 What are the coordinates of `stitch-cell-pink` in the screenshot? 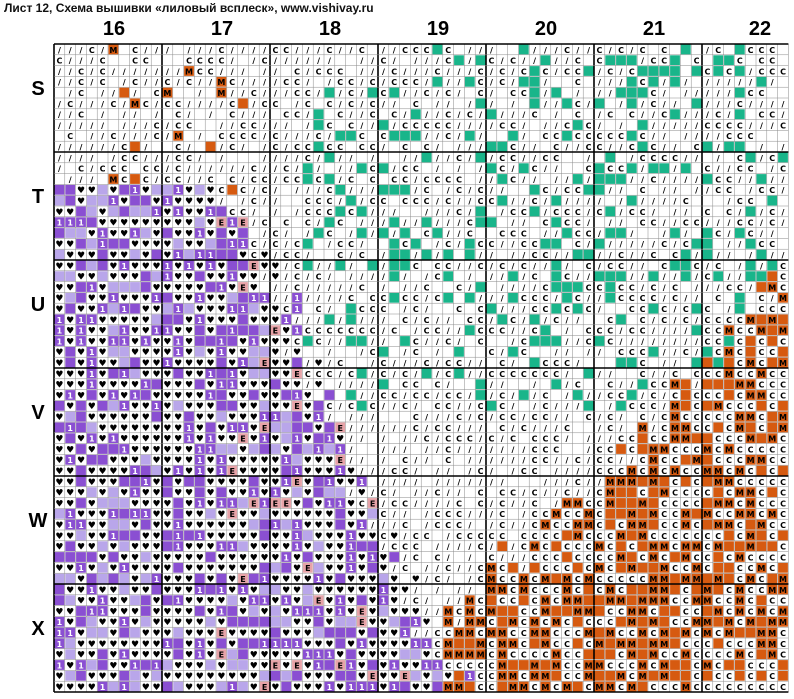 It's located at (243, 287).